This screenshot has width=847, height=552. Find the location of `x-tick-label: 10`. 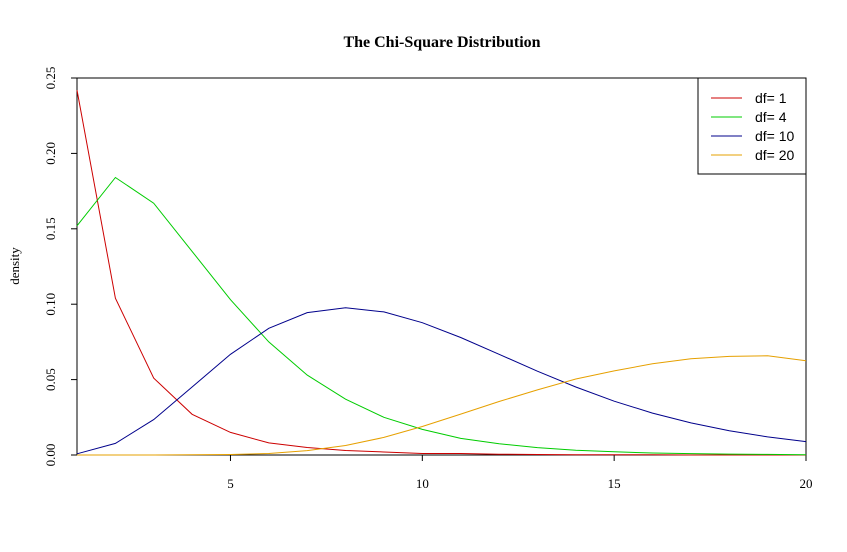

x-tick-label: 10 is located at coordinates (422, 483).